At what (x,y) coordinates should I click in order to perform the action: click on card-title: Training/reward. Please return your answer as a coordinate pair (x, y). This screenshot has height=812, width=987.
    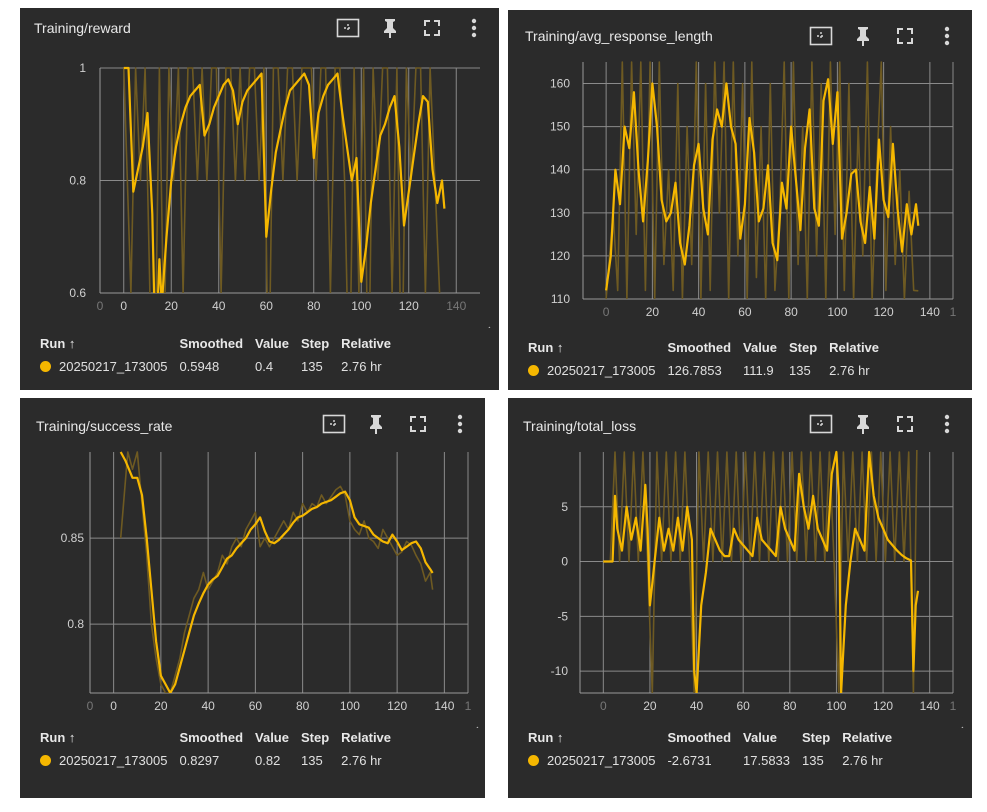
    Looking at the image, I should click on (82, 28).